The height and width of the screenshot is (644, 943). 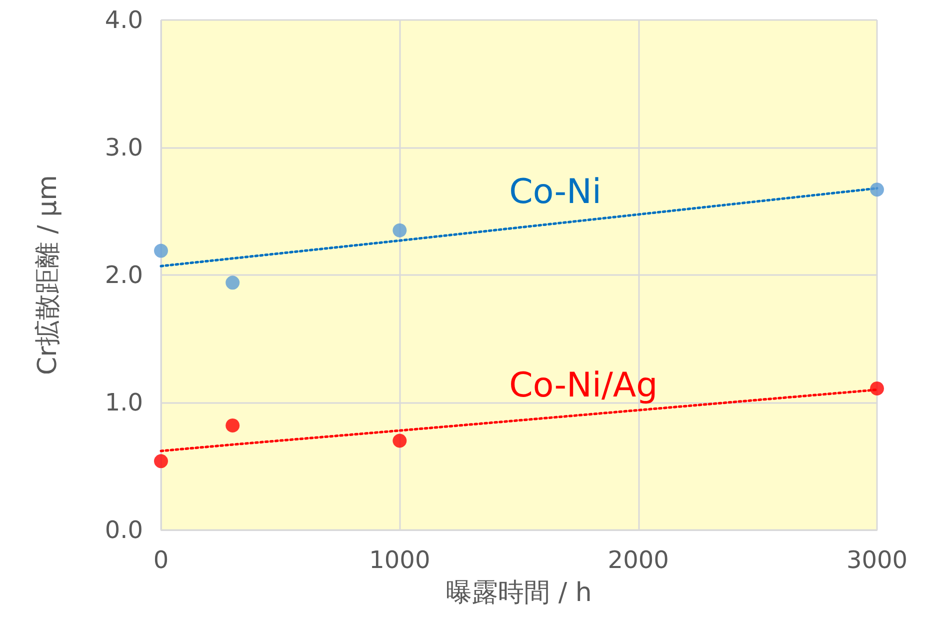 I want to click on y-tick-label: 1.0, so click(x=123, y=402).